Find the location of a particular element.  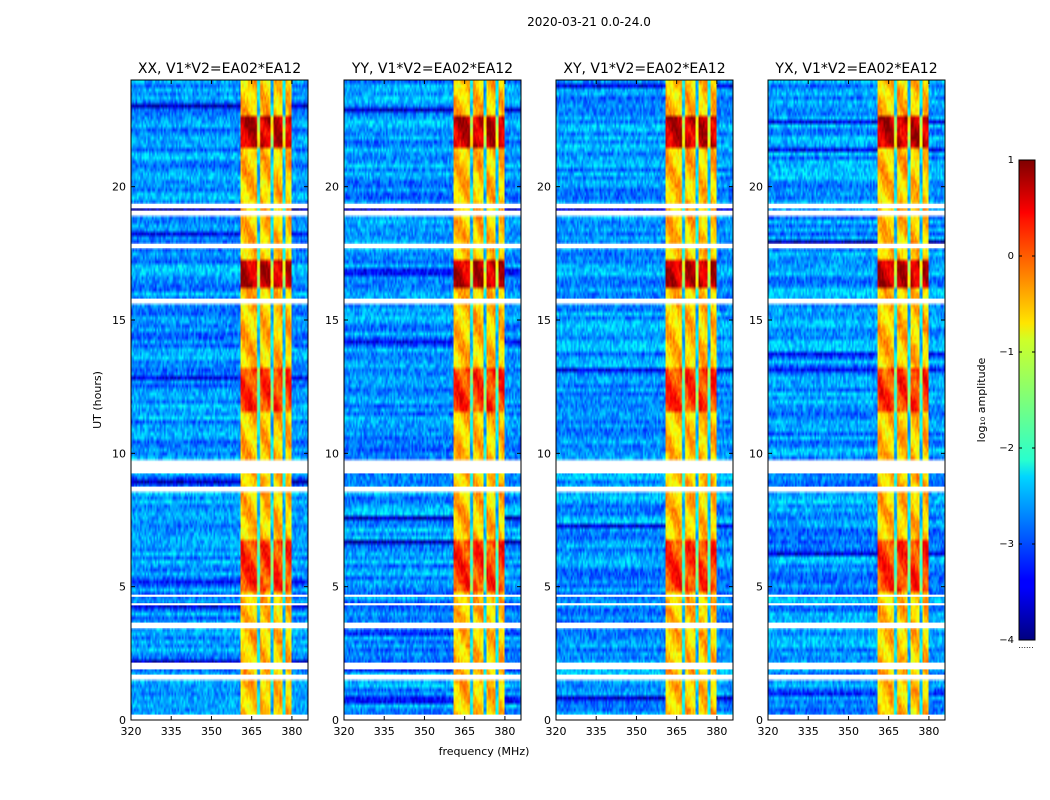

panel-title: YY, V1*V2=EA02*EA12 is located at coordinates (432, 69).